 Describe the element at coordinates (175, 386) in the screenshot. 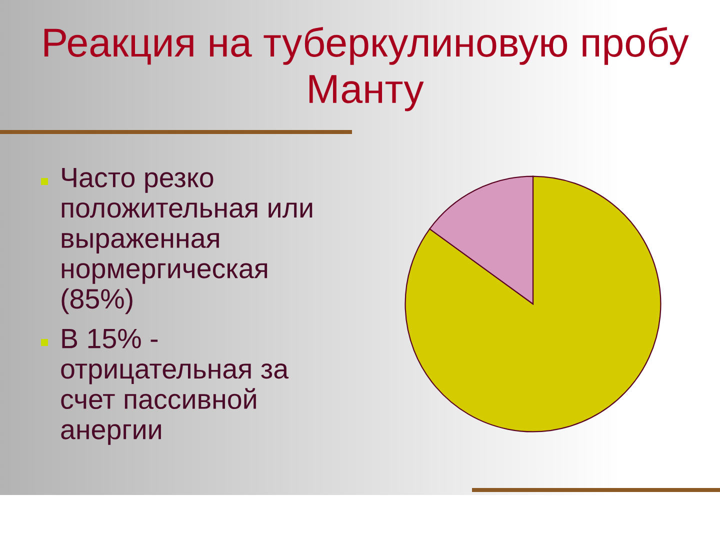

I see `text: В 15% - отрицательная за счет пассивной анергии` at that location.